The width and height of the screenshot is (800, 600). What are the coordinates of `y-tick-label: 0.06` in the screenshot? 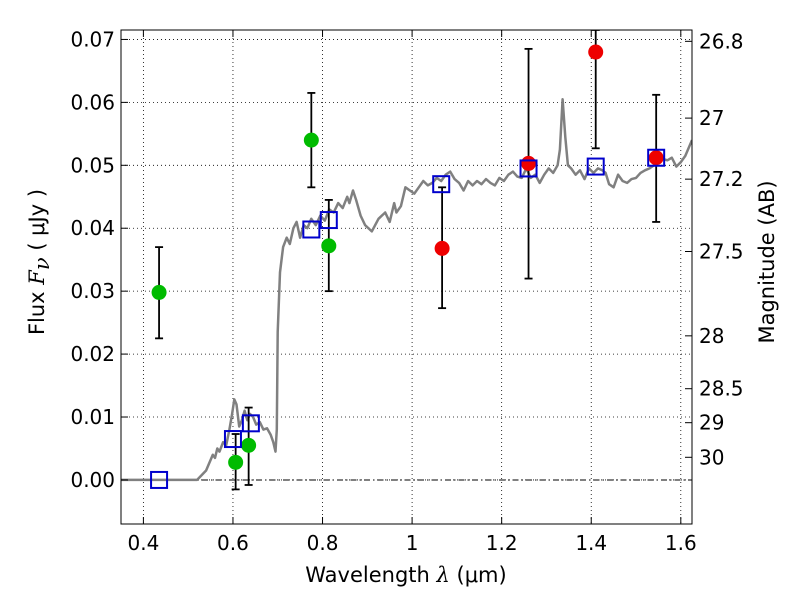 It's located at (92, 102).